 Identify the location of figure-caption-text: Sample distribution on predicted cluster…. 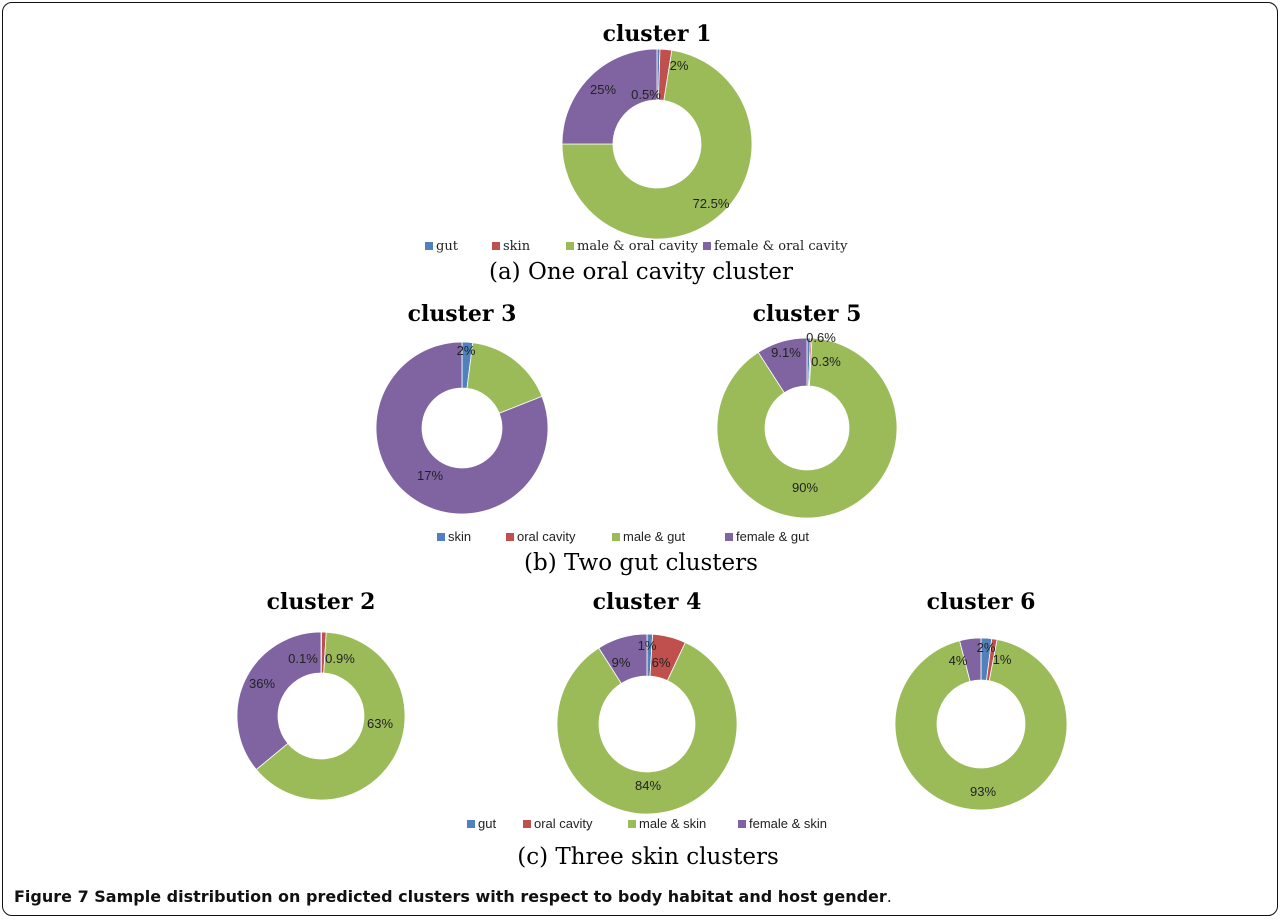
(490, 896).